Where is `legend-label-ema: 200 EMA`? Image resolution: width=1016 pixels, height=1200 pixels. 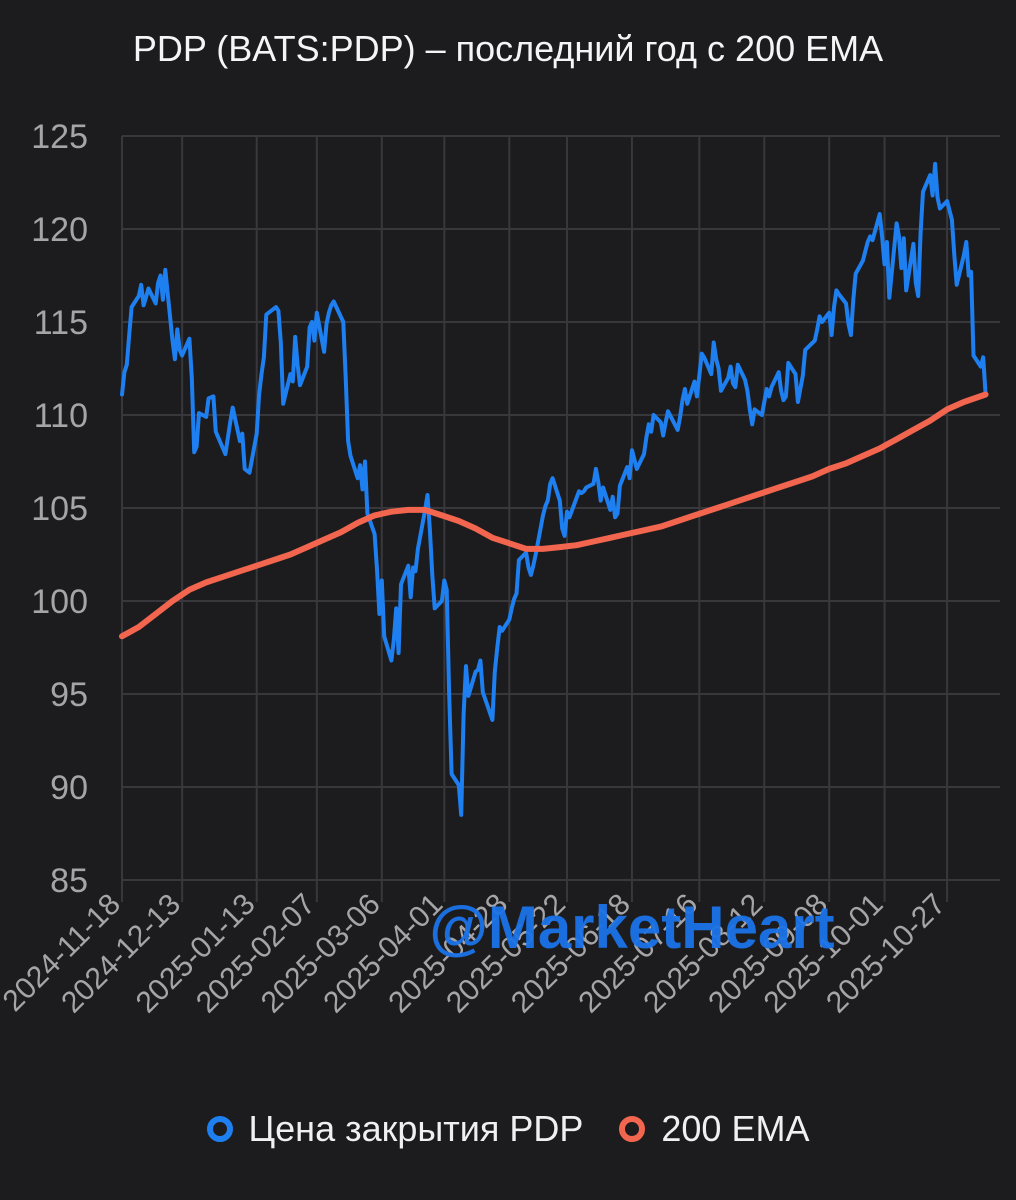 legend-label-ema: 200 EMA is located at coordinates (735, 1128).